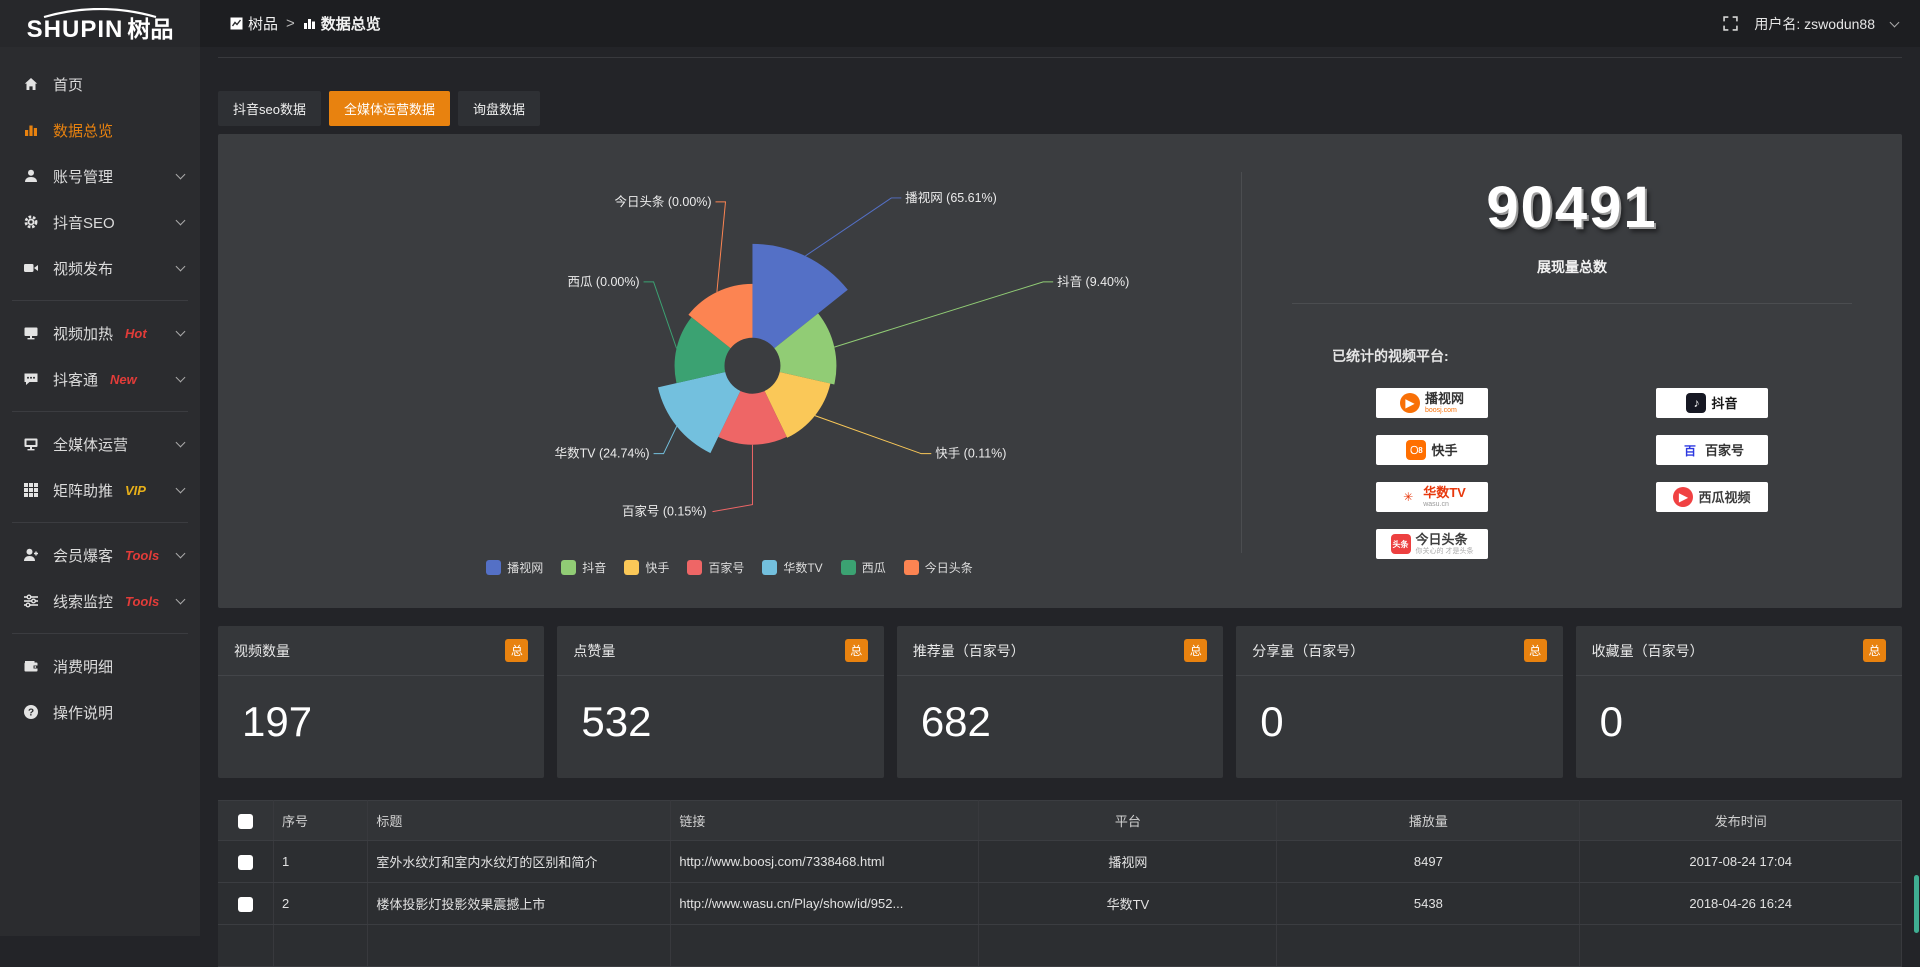 The image size is (1920, 967). I want to click on platform-logo-icon: 〇8, so click(1416, 450).